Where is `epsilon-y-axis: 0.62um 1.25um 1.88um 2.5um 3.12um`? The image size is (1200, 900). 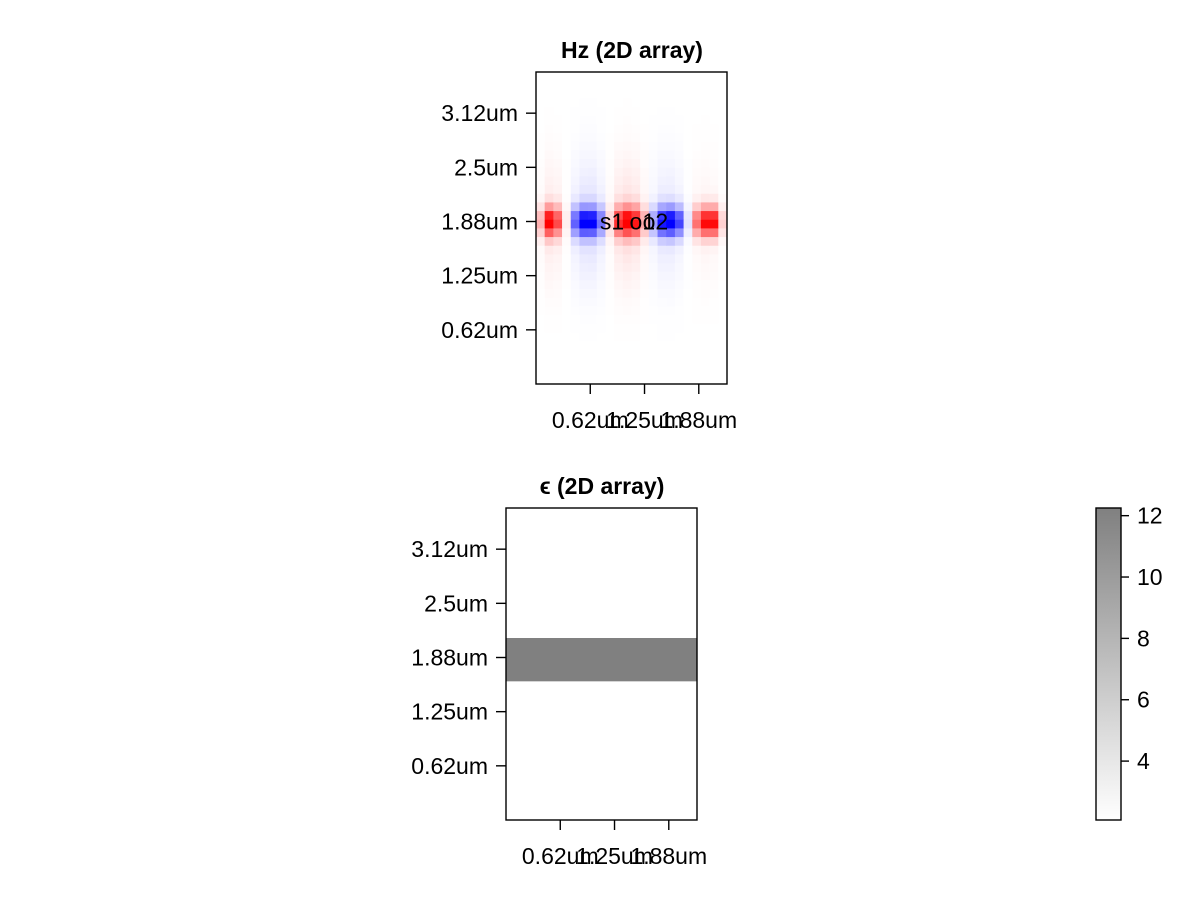 epsilon-y-axis: 0.62um 1.25um 1.88um 2.5um 3.12um is located at coordinates (458, 657).